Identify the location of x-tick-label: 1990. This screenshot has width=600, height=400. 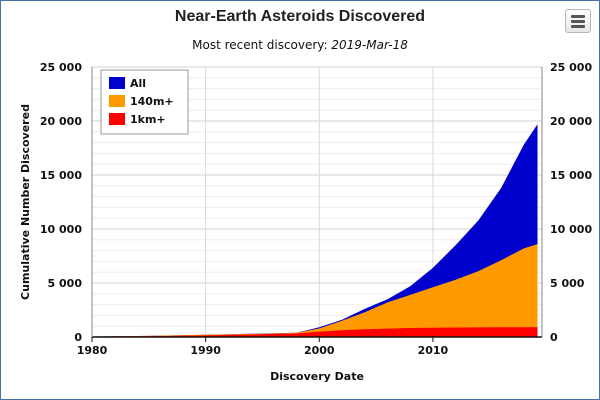
(205, 350).